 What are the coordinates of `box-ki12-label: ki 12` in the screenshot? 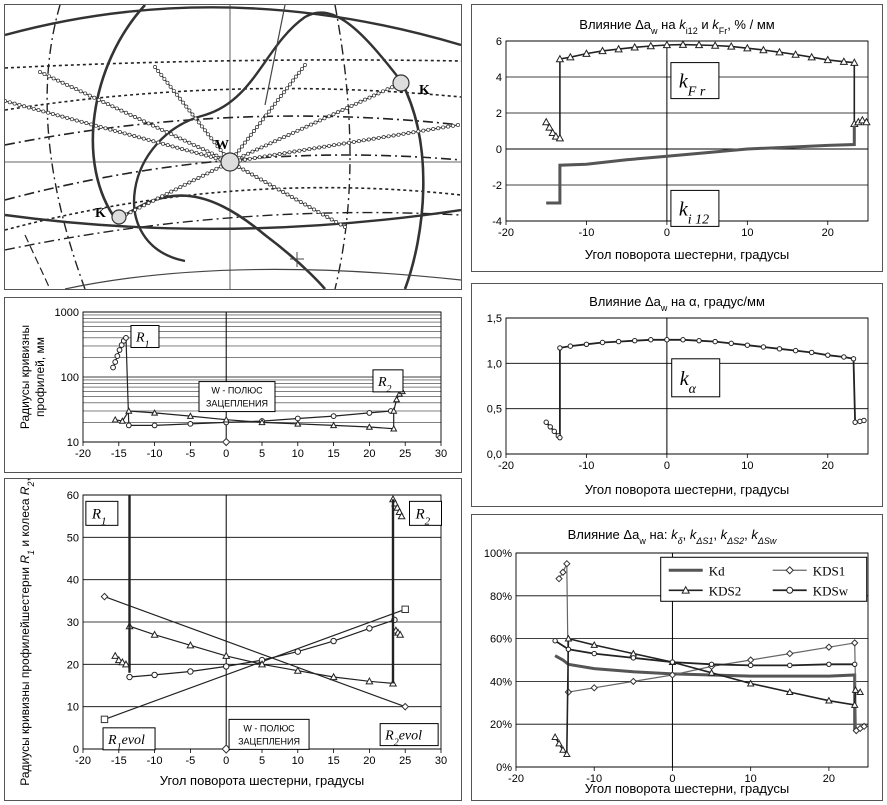 It's located at (694, 212).